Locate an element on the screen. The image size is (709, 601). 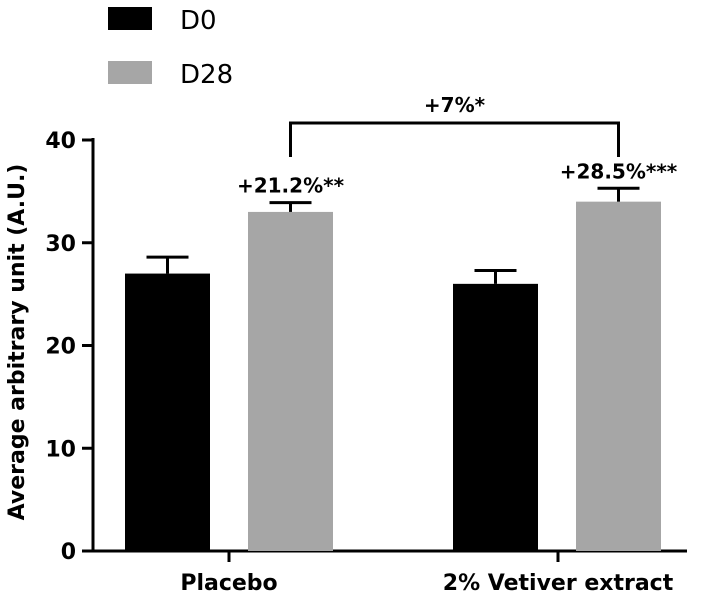
legend-swatch-d0 is located at coordinates (130, 18).